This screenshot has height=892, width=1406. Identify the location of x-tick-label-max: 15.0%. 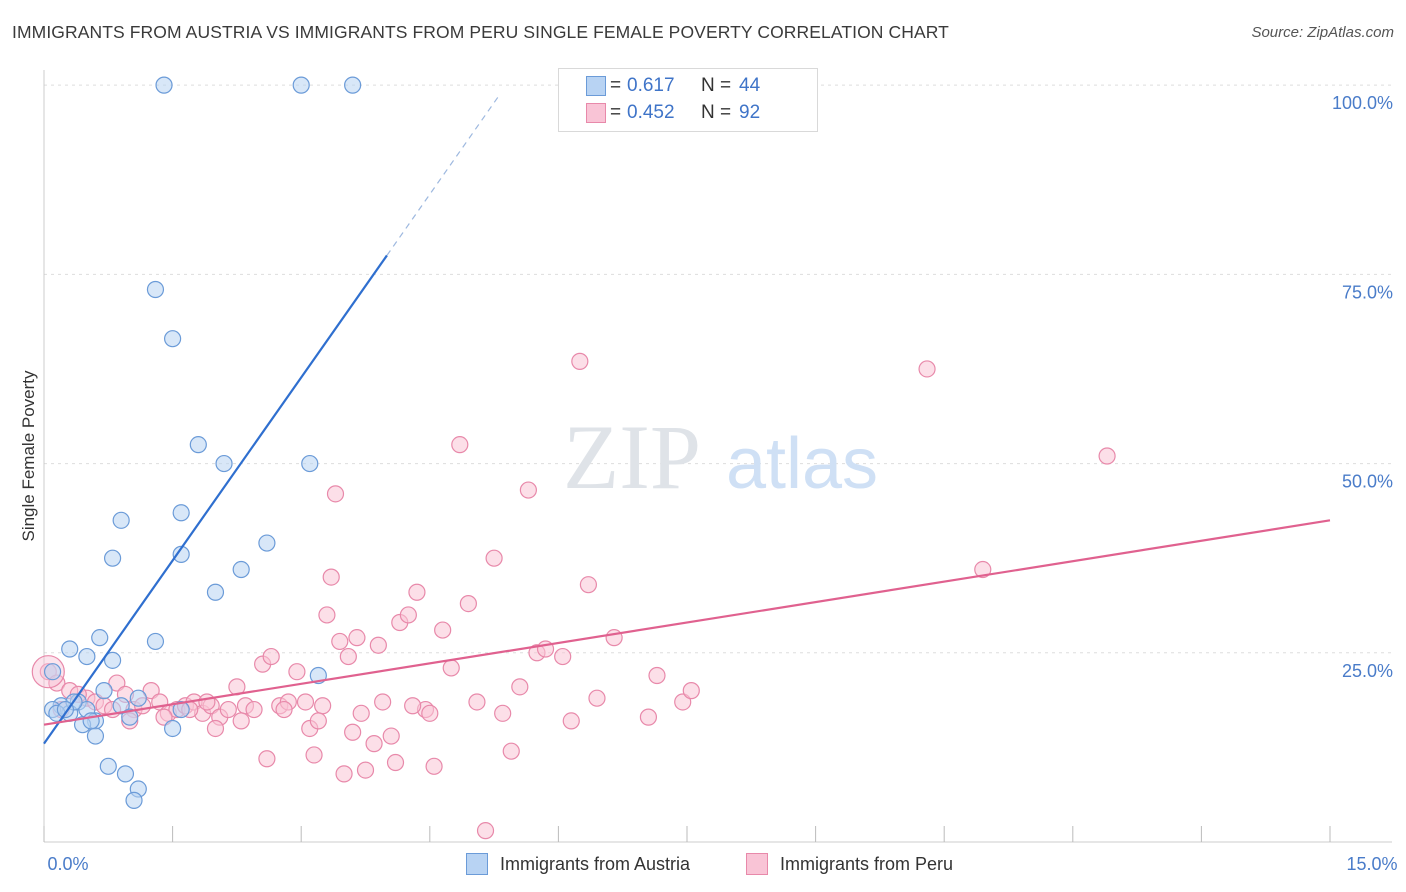
(1371, 864).